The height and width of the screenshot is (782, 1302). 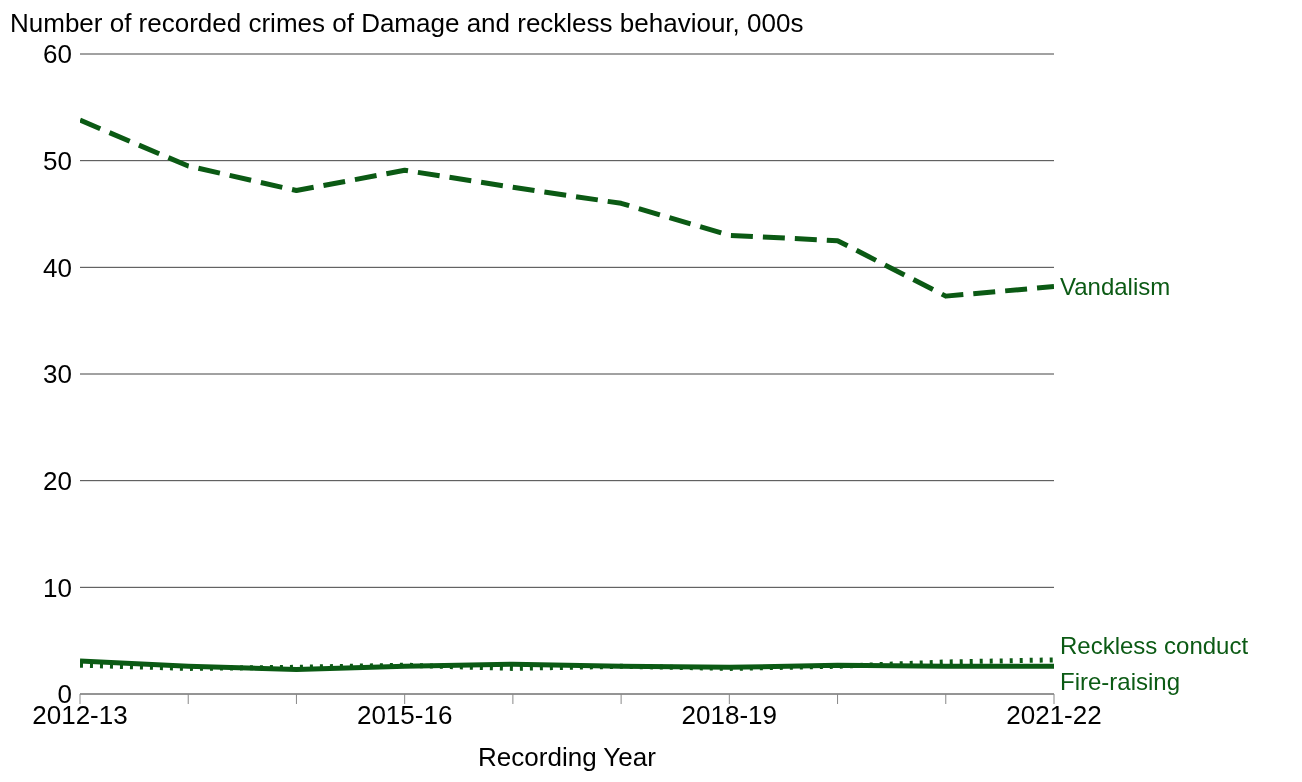 I want to click on y-tick-label: 30, so click(x=57, y=374).